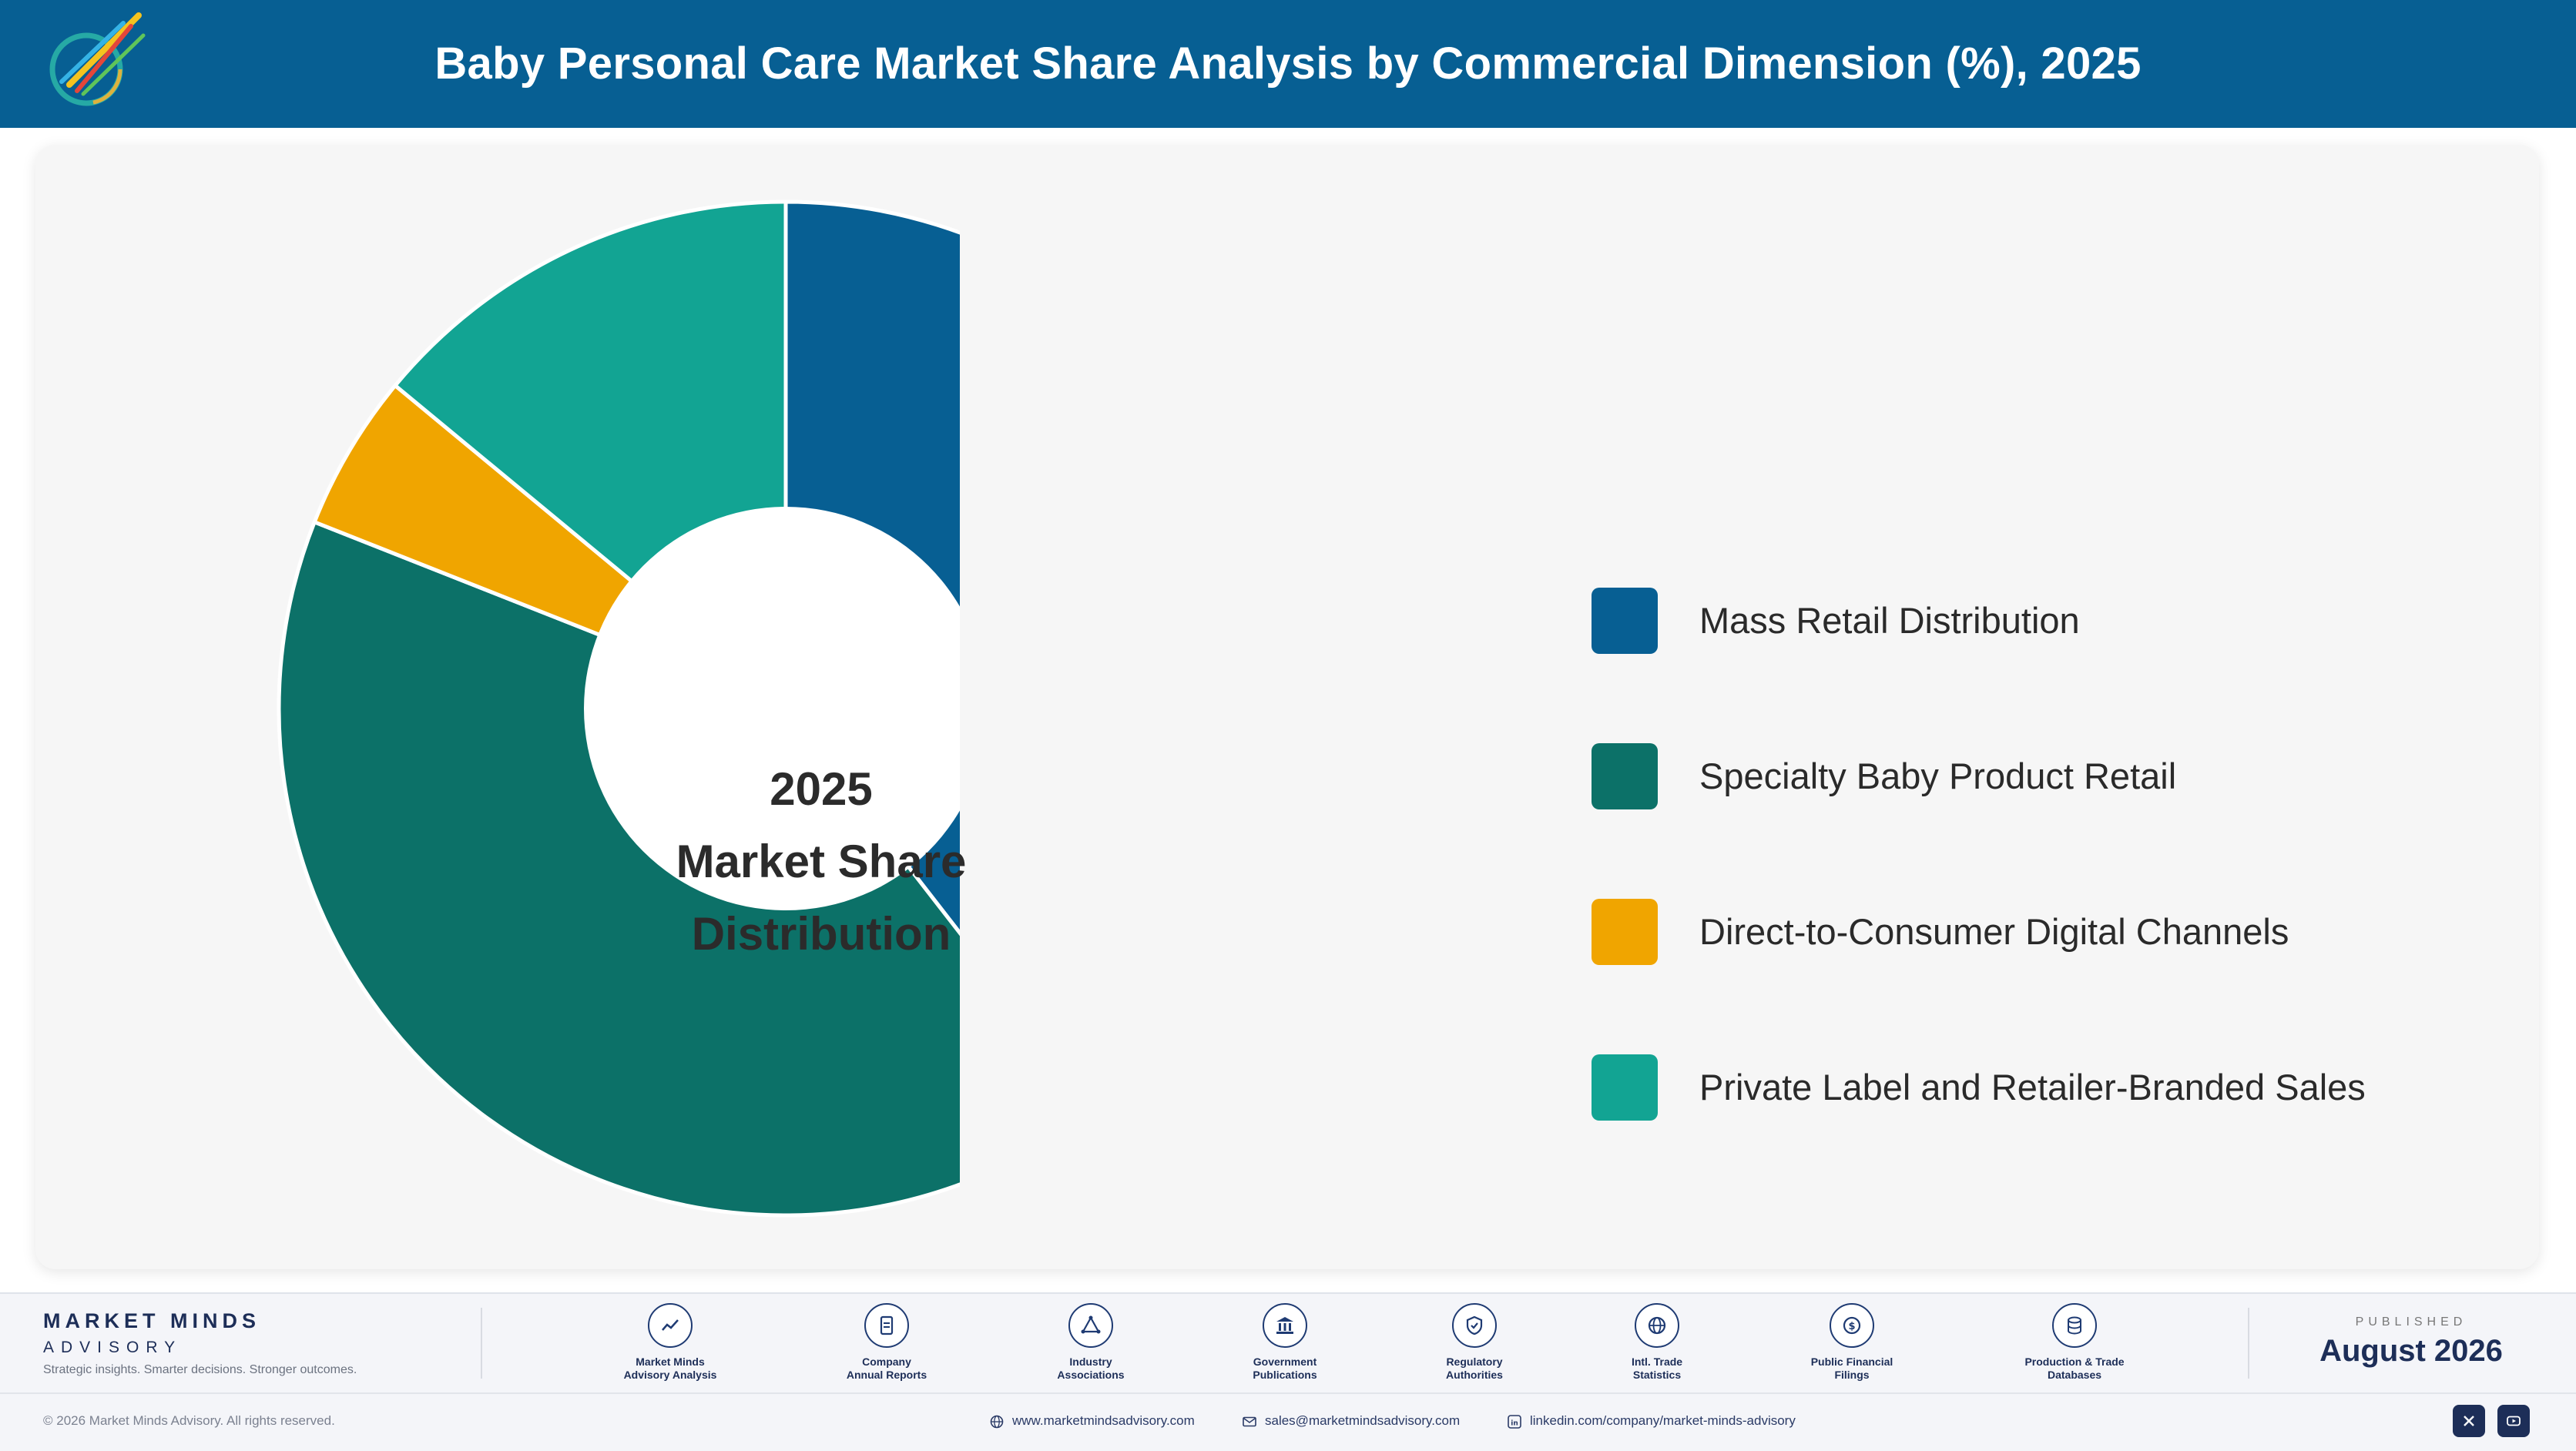 This screenshot has width=2576, height=1451. I want to click on source-label-line-1: Industry, so click(1090, 1361).